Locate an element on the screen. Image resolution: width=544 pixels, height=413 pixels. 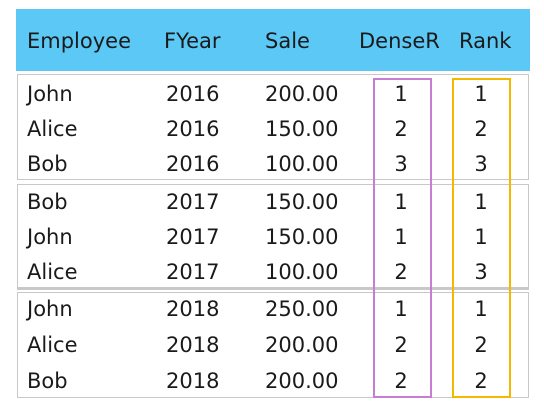
table-row: Alice 2016 150.00 2 2 is located at coordinates (272, 129).